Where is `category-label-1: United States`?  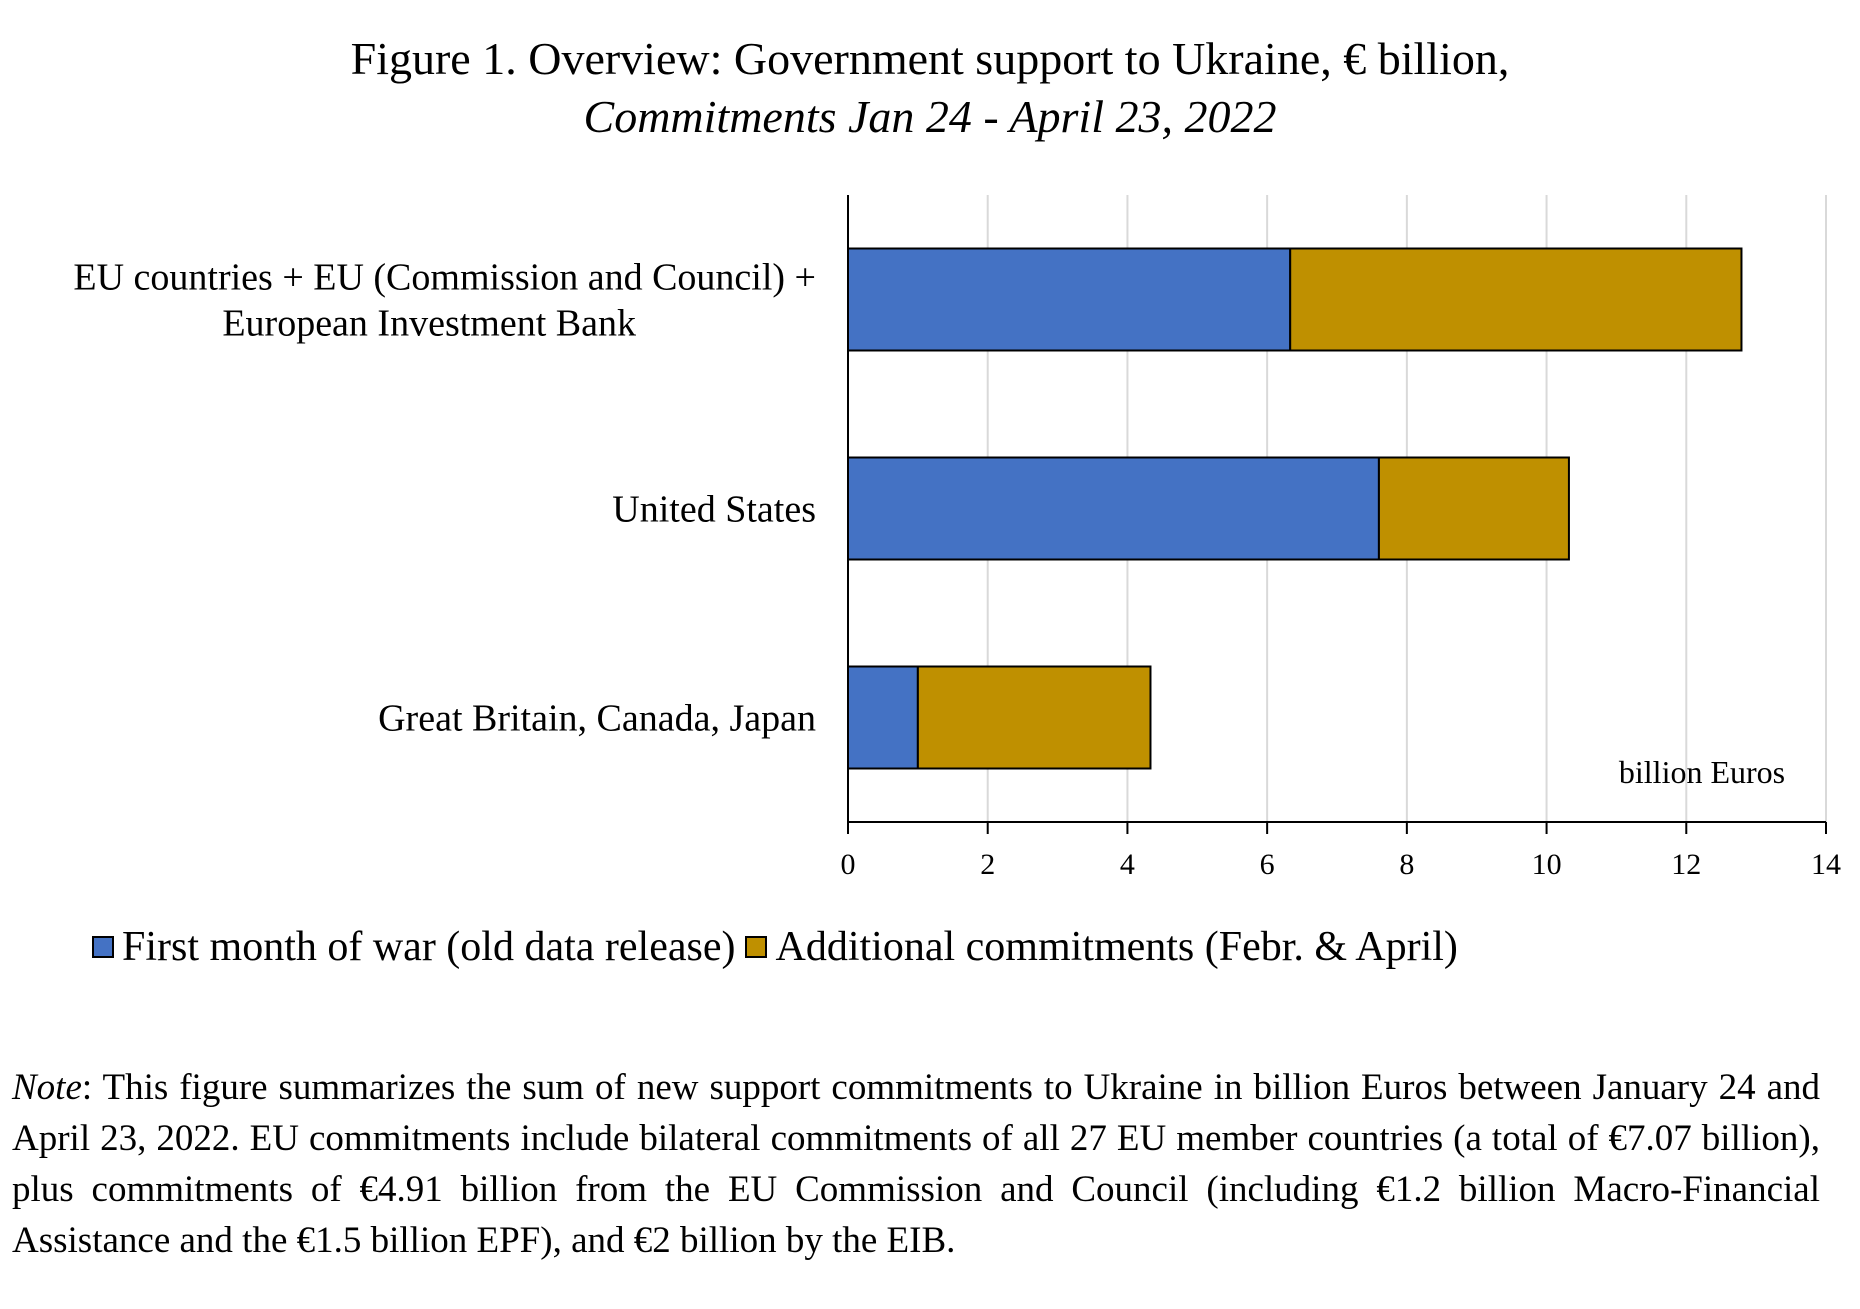
category-label-1: United States is located at coordinates (714, 510).